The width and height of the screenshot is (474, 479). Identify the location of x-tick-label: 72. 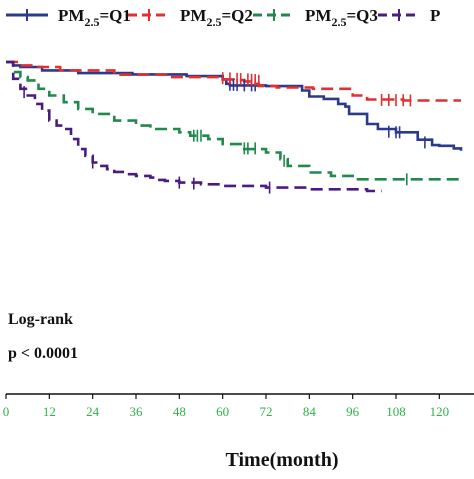
(266, 411).